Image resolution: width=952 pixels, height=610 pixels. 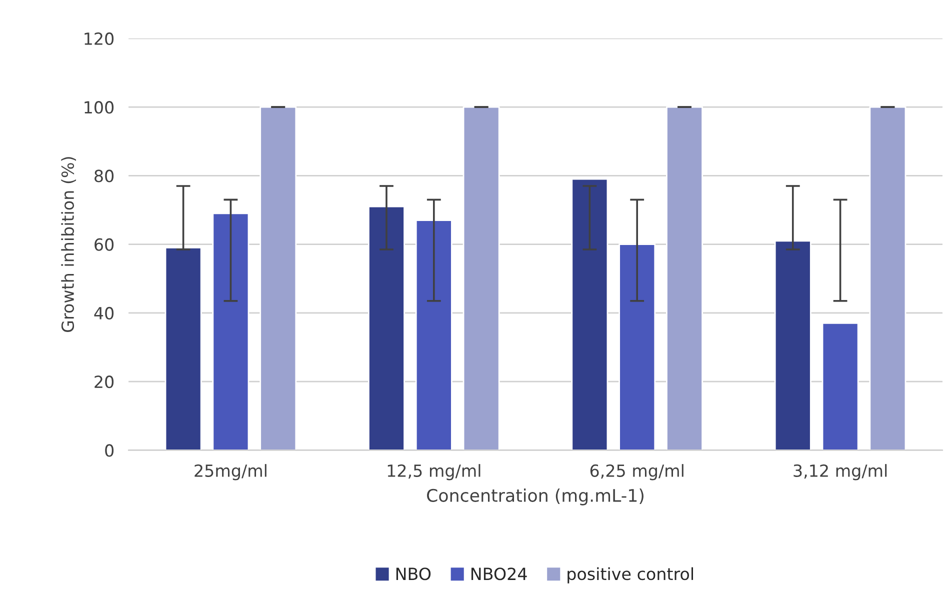 I want to click on y-axis-title: Growth inhibition (%), so click(x=68, y=244).